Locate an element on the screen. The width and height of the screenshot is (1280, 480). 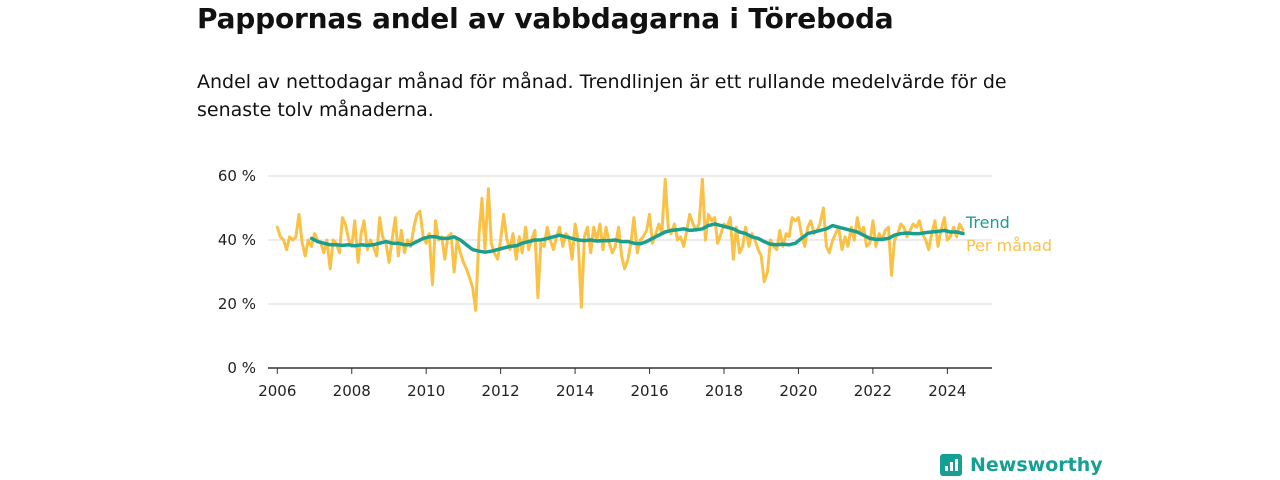
y-tick-label: 40 % is located at coordinates (237, 240).